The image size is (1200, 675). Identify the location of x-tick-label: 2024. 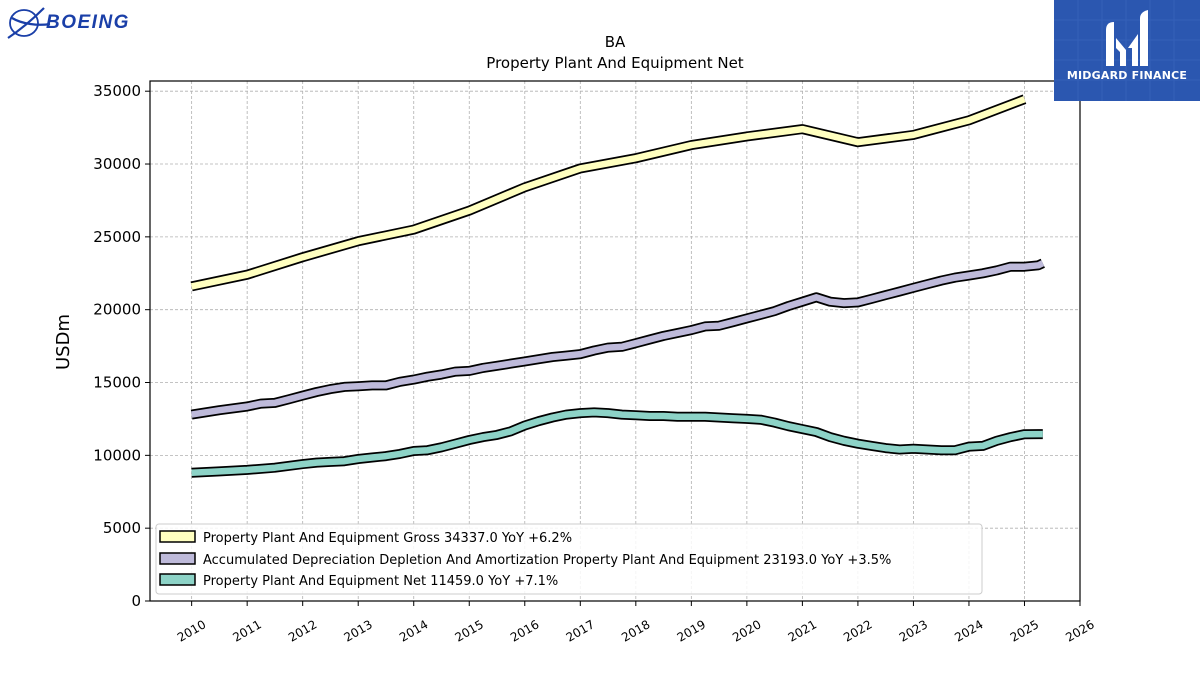
(968, 630).